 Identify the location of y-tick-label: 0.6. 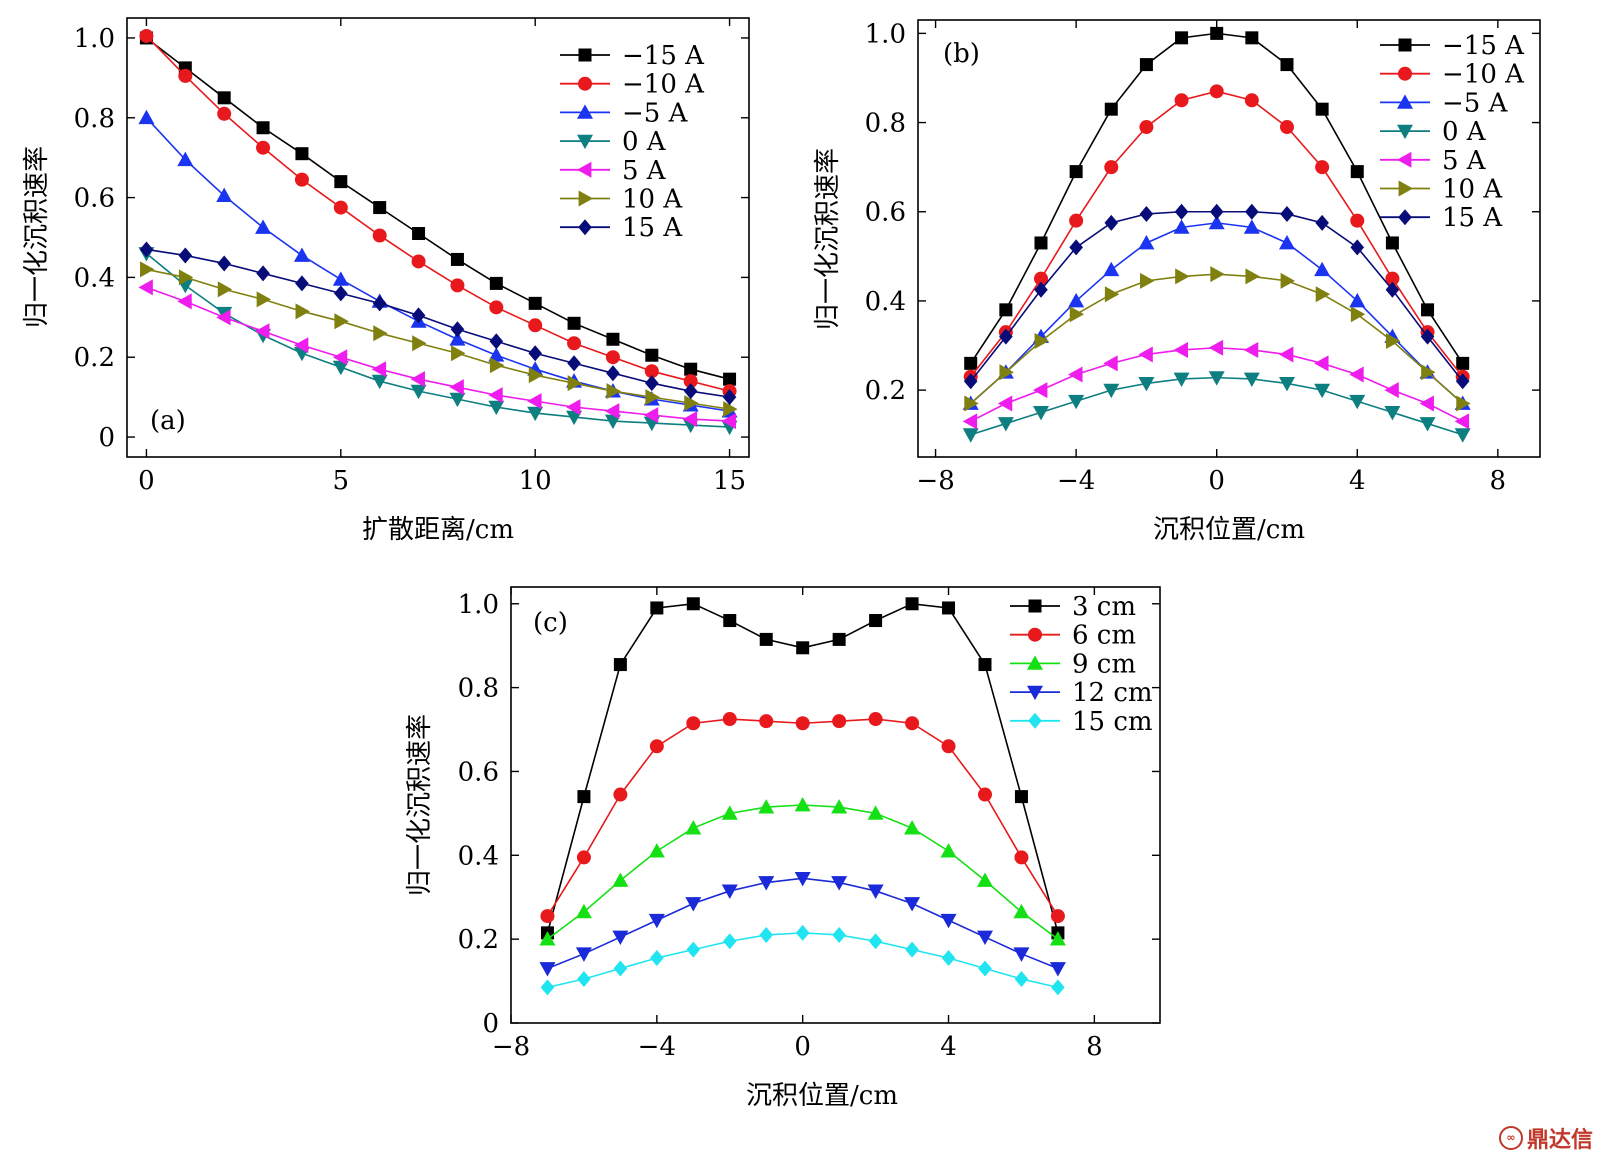
(478, 772).